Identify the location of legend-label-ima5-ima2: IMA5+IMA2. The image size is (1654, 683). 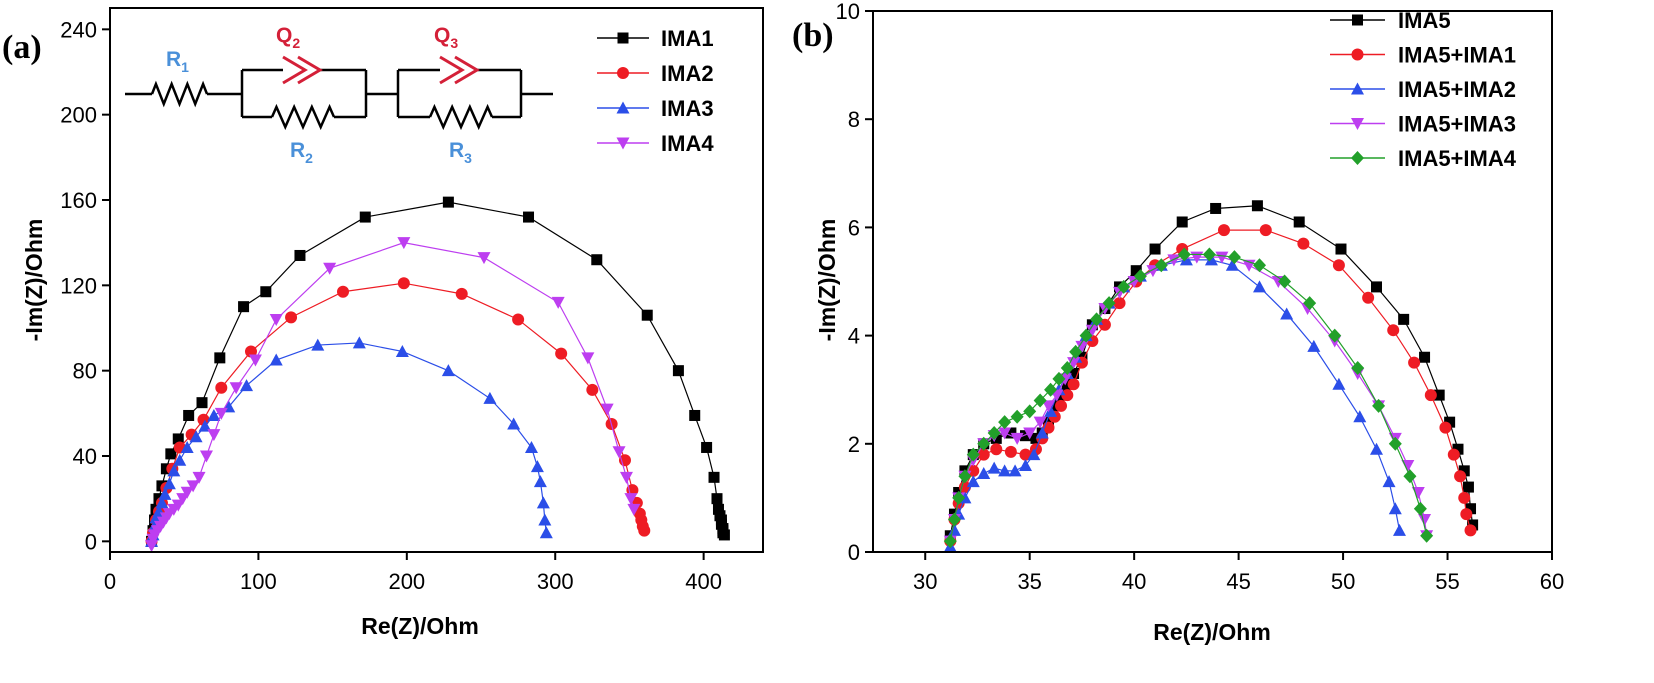
(1457, 89).